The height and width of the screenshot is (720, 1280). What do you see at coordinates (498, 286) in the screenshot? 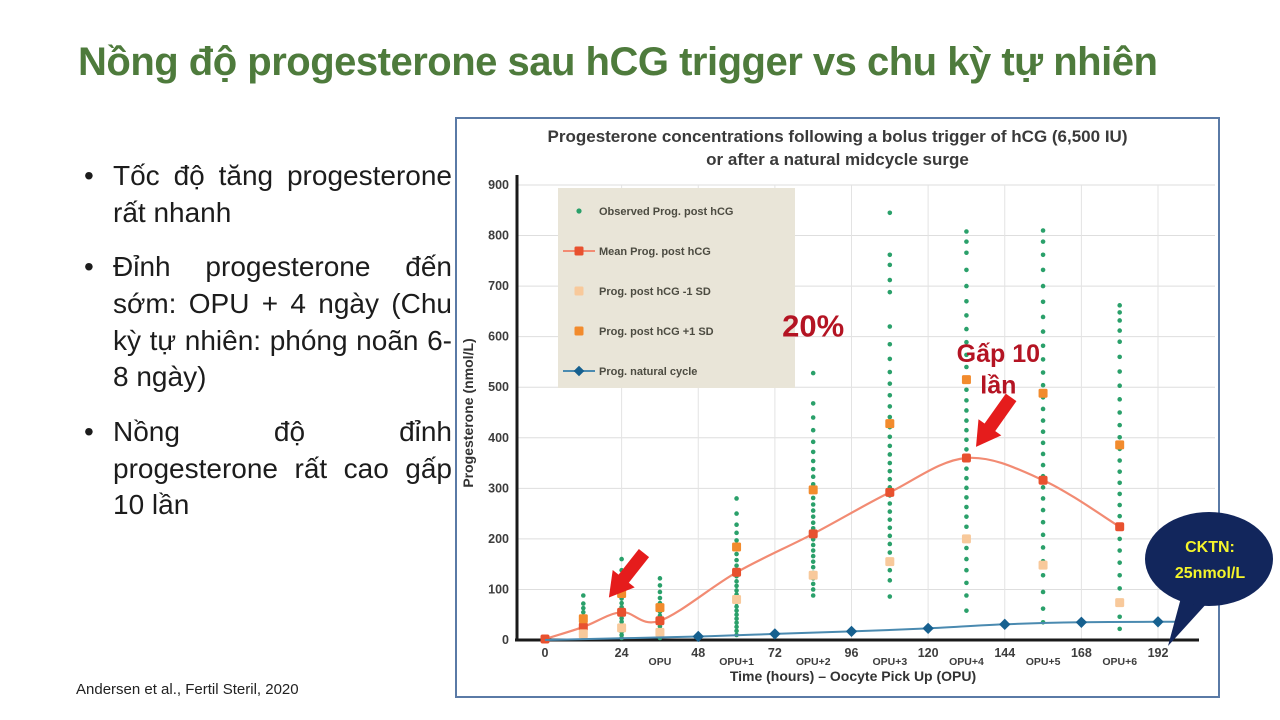
I see `svg-text: 700` at bounding box center [498, 286].